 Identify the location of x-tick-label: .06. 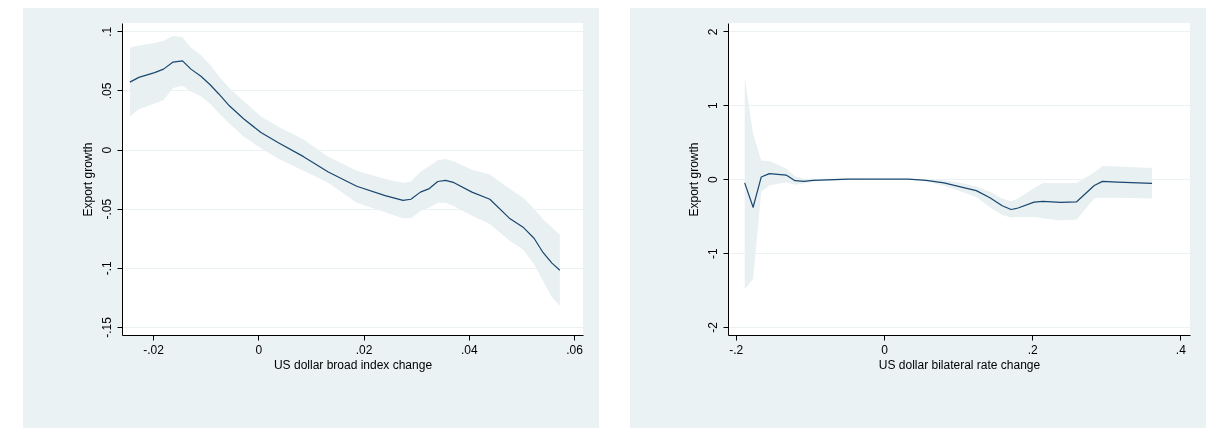
(575, 349).